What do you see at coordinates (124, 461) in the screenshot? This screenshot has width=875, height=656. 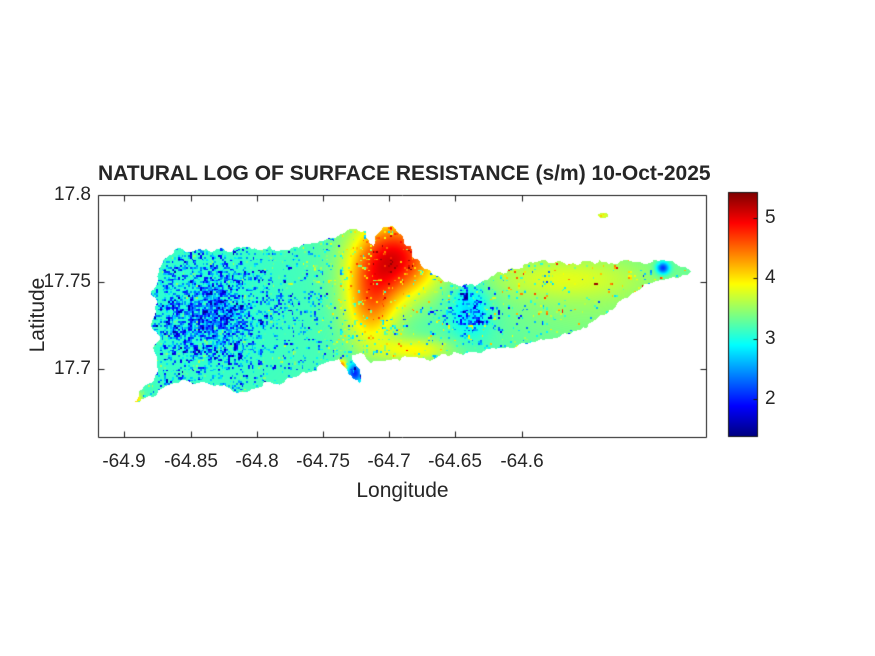 I see `x-tick-label: -64.9` at bounding box center [124, 461].